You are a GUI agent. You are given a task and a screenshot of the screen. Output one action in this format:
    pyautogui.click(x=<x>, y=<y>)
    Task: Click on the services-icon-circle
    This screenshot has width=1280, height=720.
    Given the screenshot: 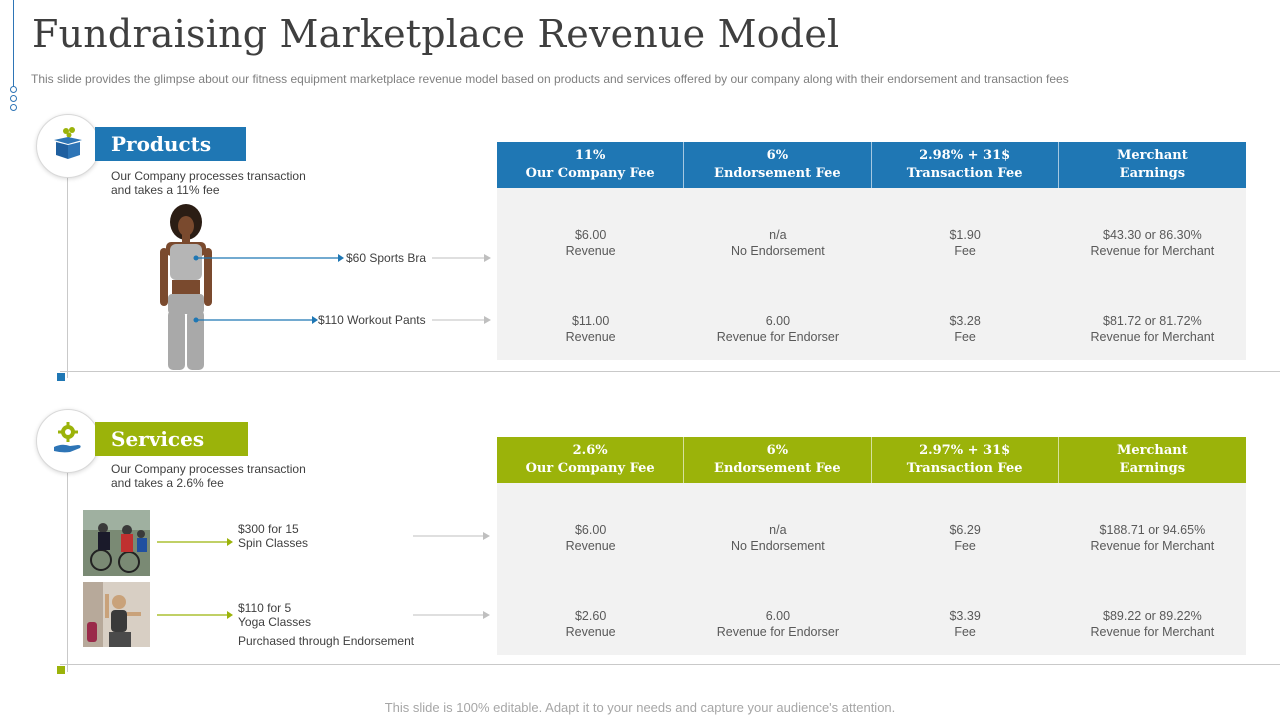 What is the action you would take?
    pyautogui.click(x=68, y=441)
    